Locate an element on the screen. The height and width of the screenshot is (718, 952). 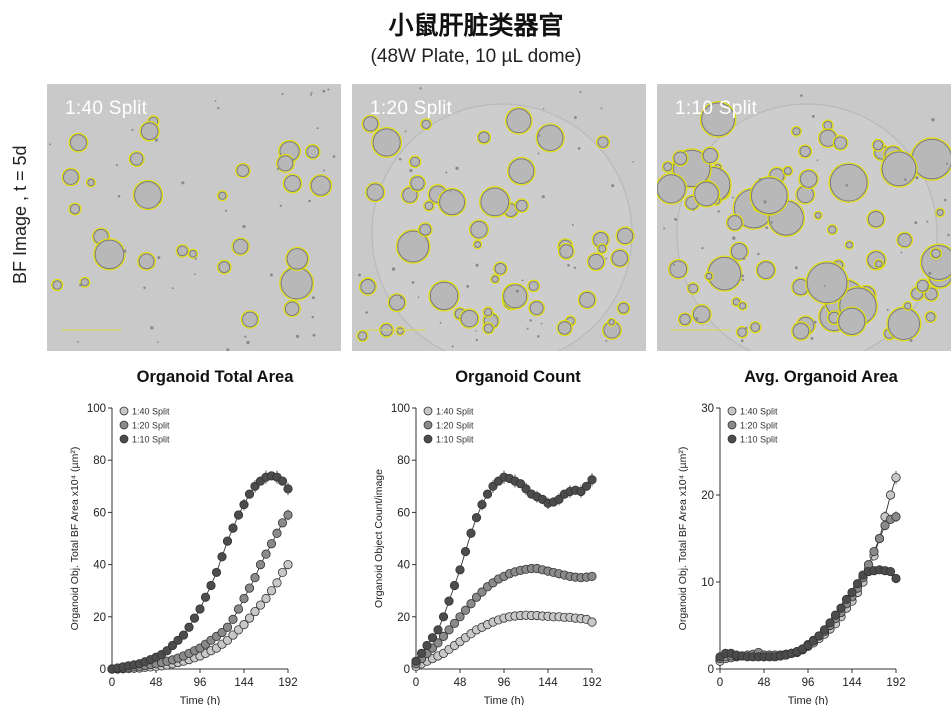
y-tick-label: 30 is located at coordinates (707, 409).